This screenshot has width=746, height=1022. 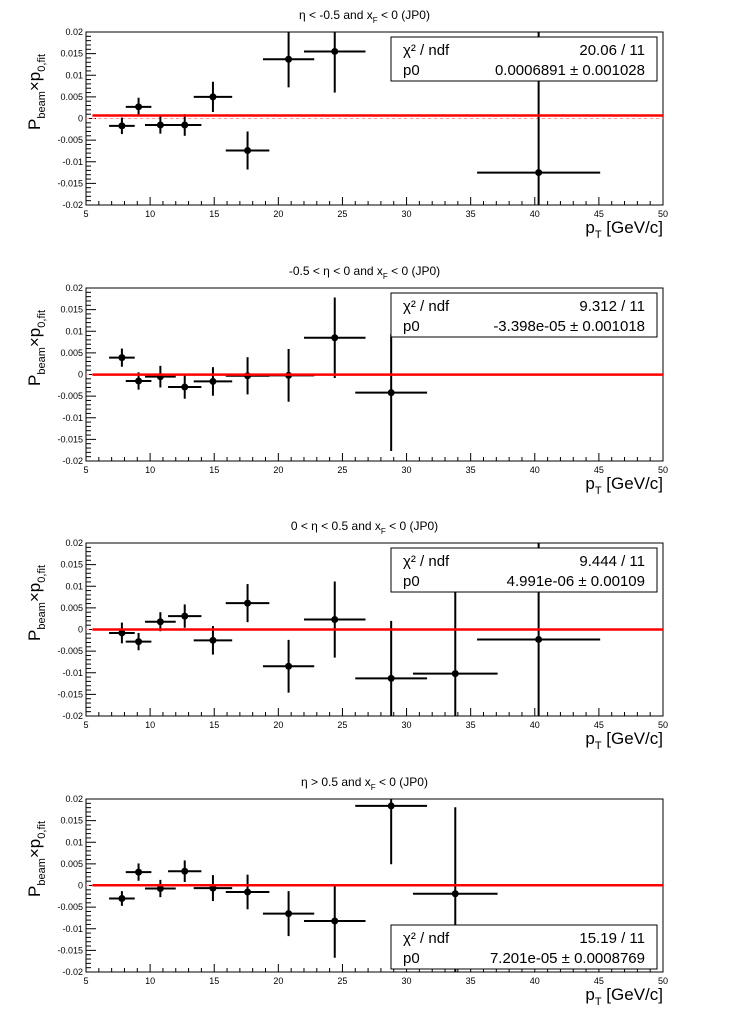 What do you see at coordinates (576, 581) in the screenshot?
I see `stats-p0-value: 4.991e-06 ± 0.00109` at bounding box center [576, 581].